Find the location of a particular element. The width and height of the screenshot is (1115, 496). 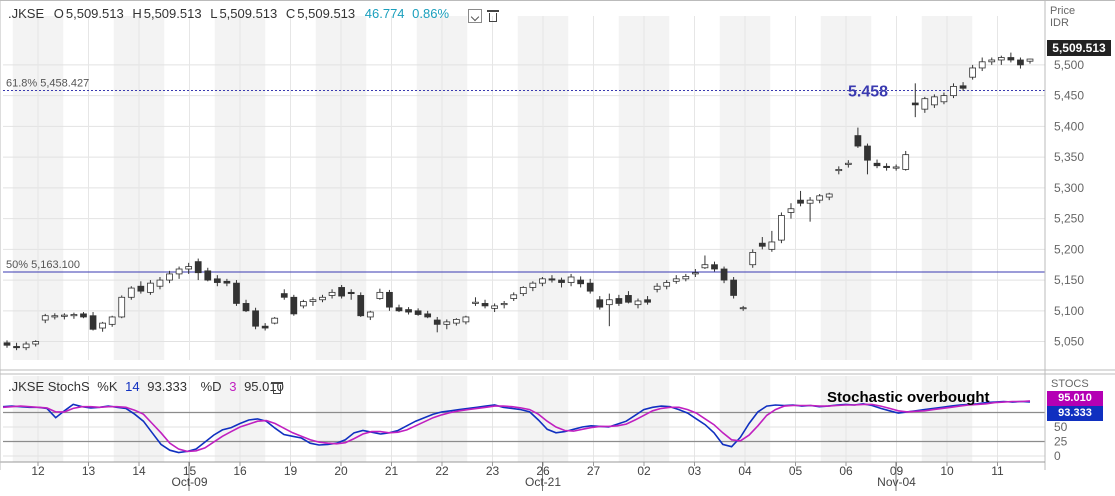

price-tick-label: 5,200 is located at coordinates (1069, 249).